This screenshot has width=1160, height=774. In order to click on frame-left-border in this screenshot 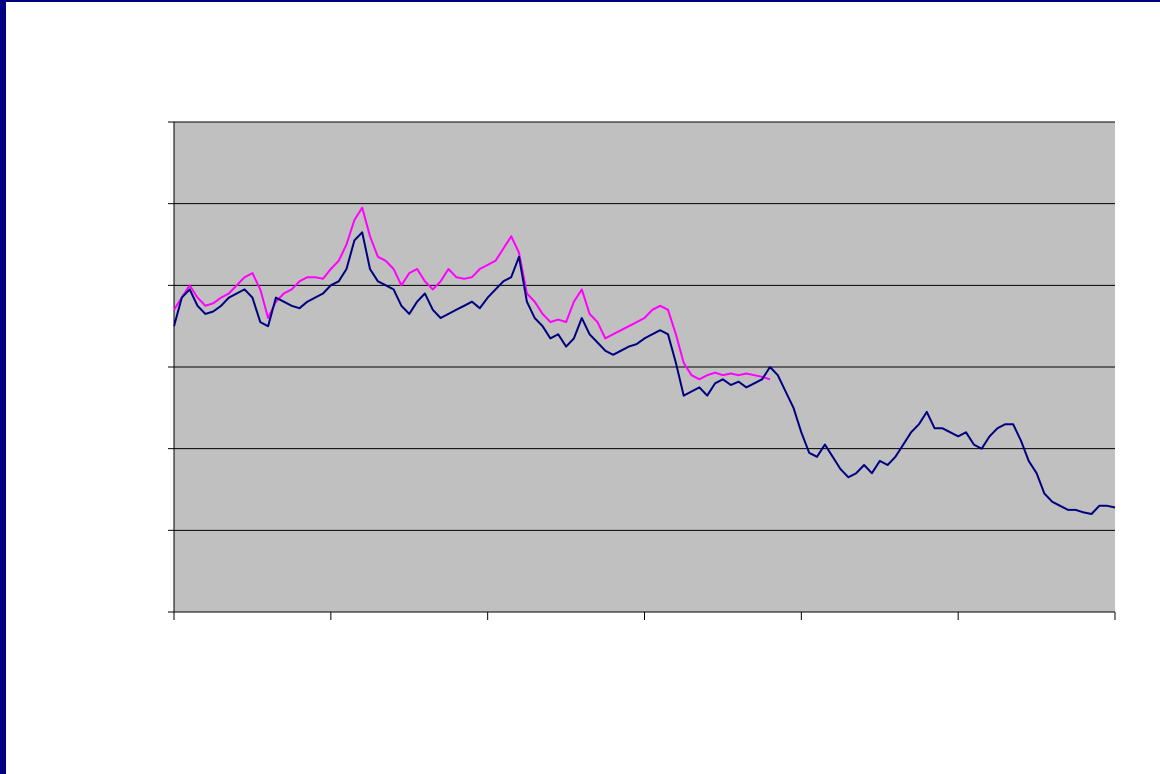, I will do `click(3, 387)`.